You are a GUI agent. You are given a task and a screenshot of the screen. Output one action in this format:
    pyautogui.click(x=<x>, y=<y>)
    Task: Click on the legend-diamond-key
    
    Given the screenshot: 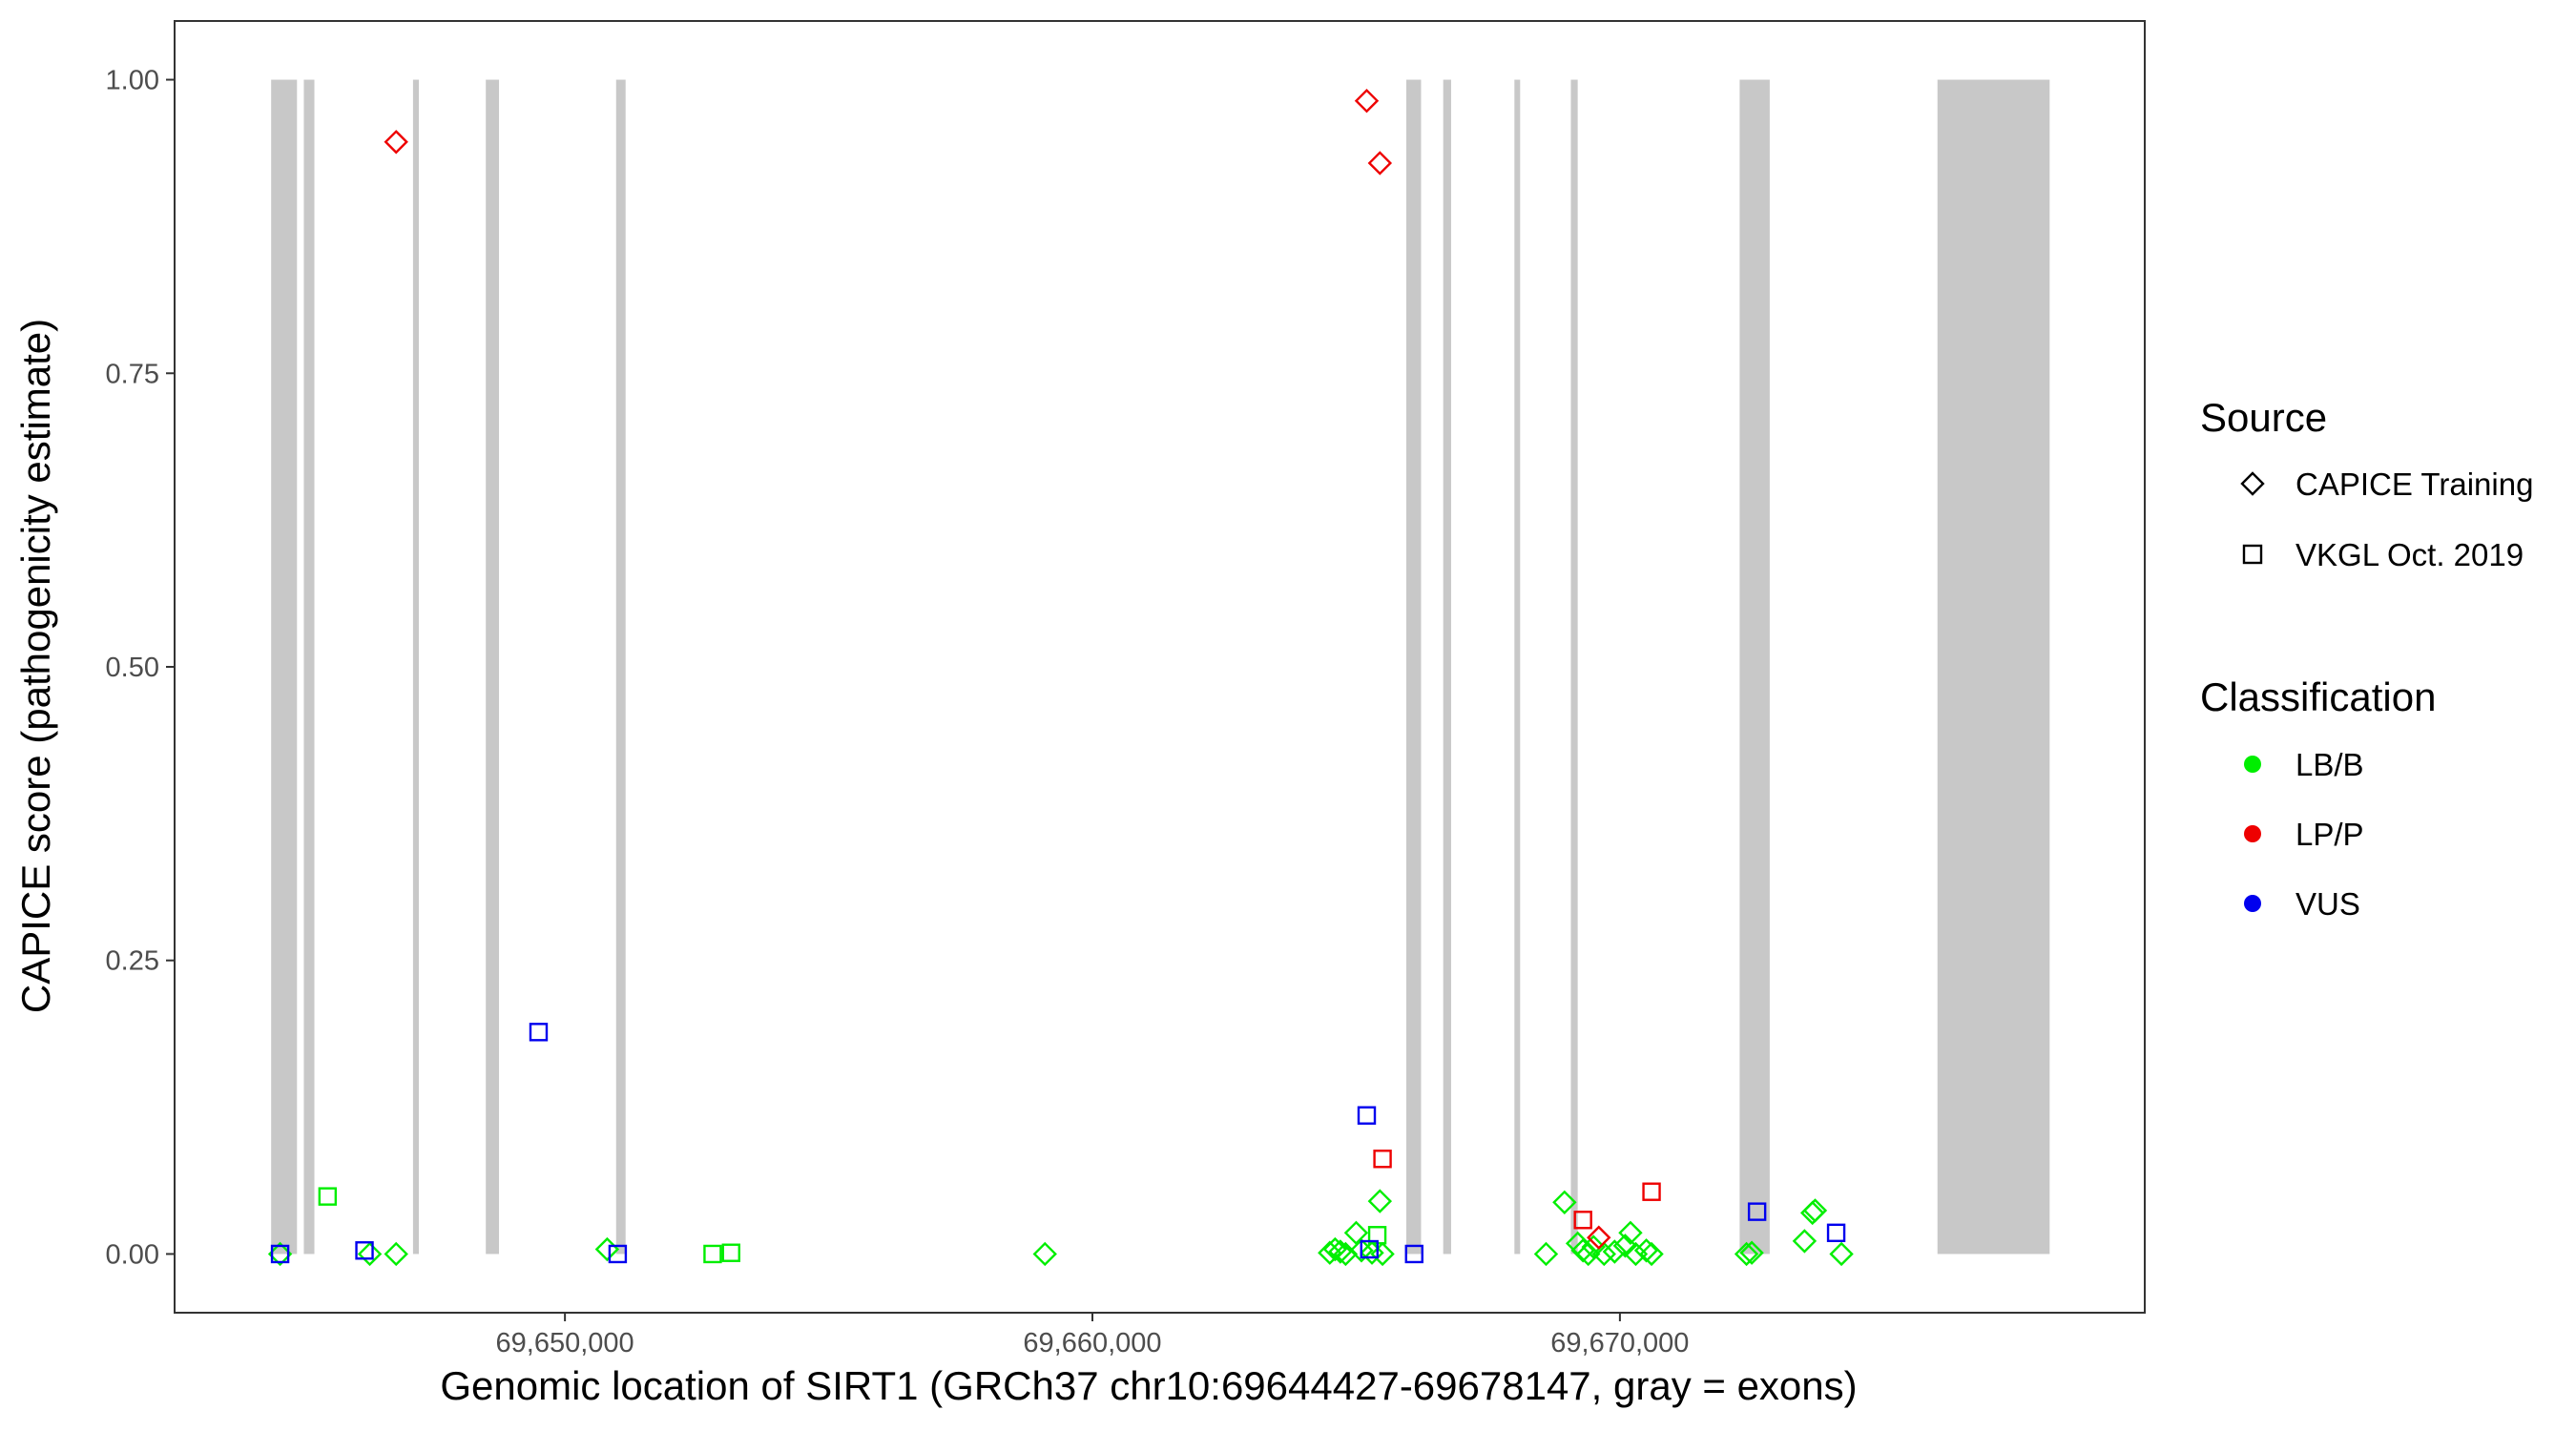 What is the action you would take?
    pyautogui.click(x=2252, y=484)
    